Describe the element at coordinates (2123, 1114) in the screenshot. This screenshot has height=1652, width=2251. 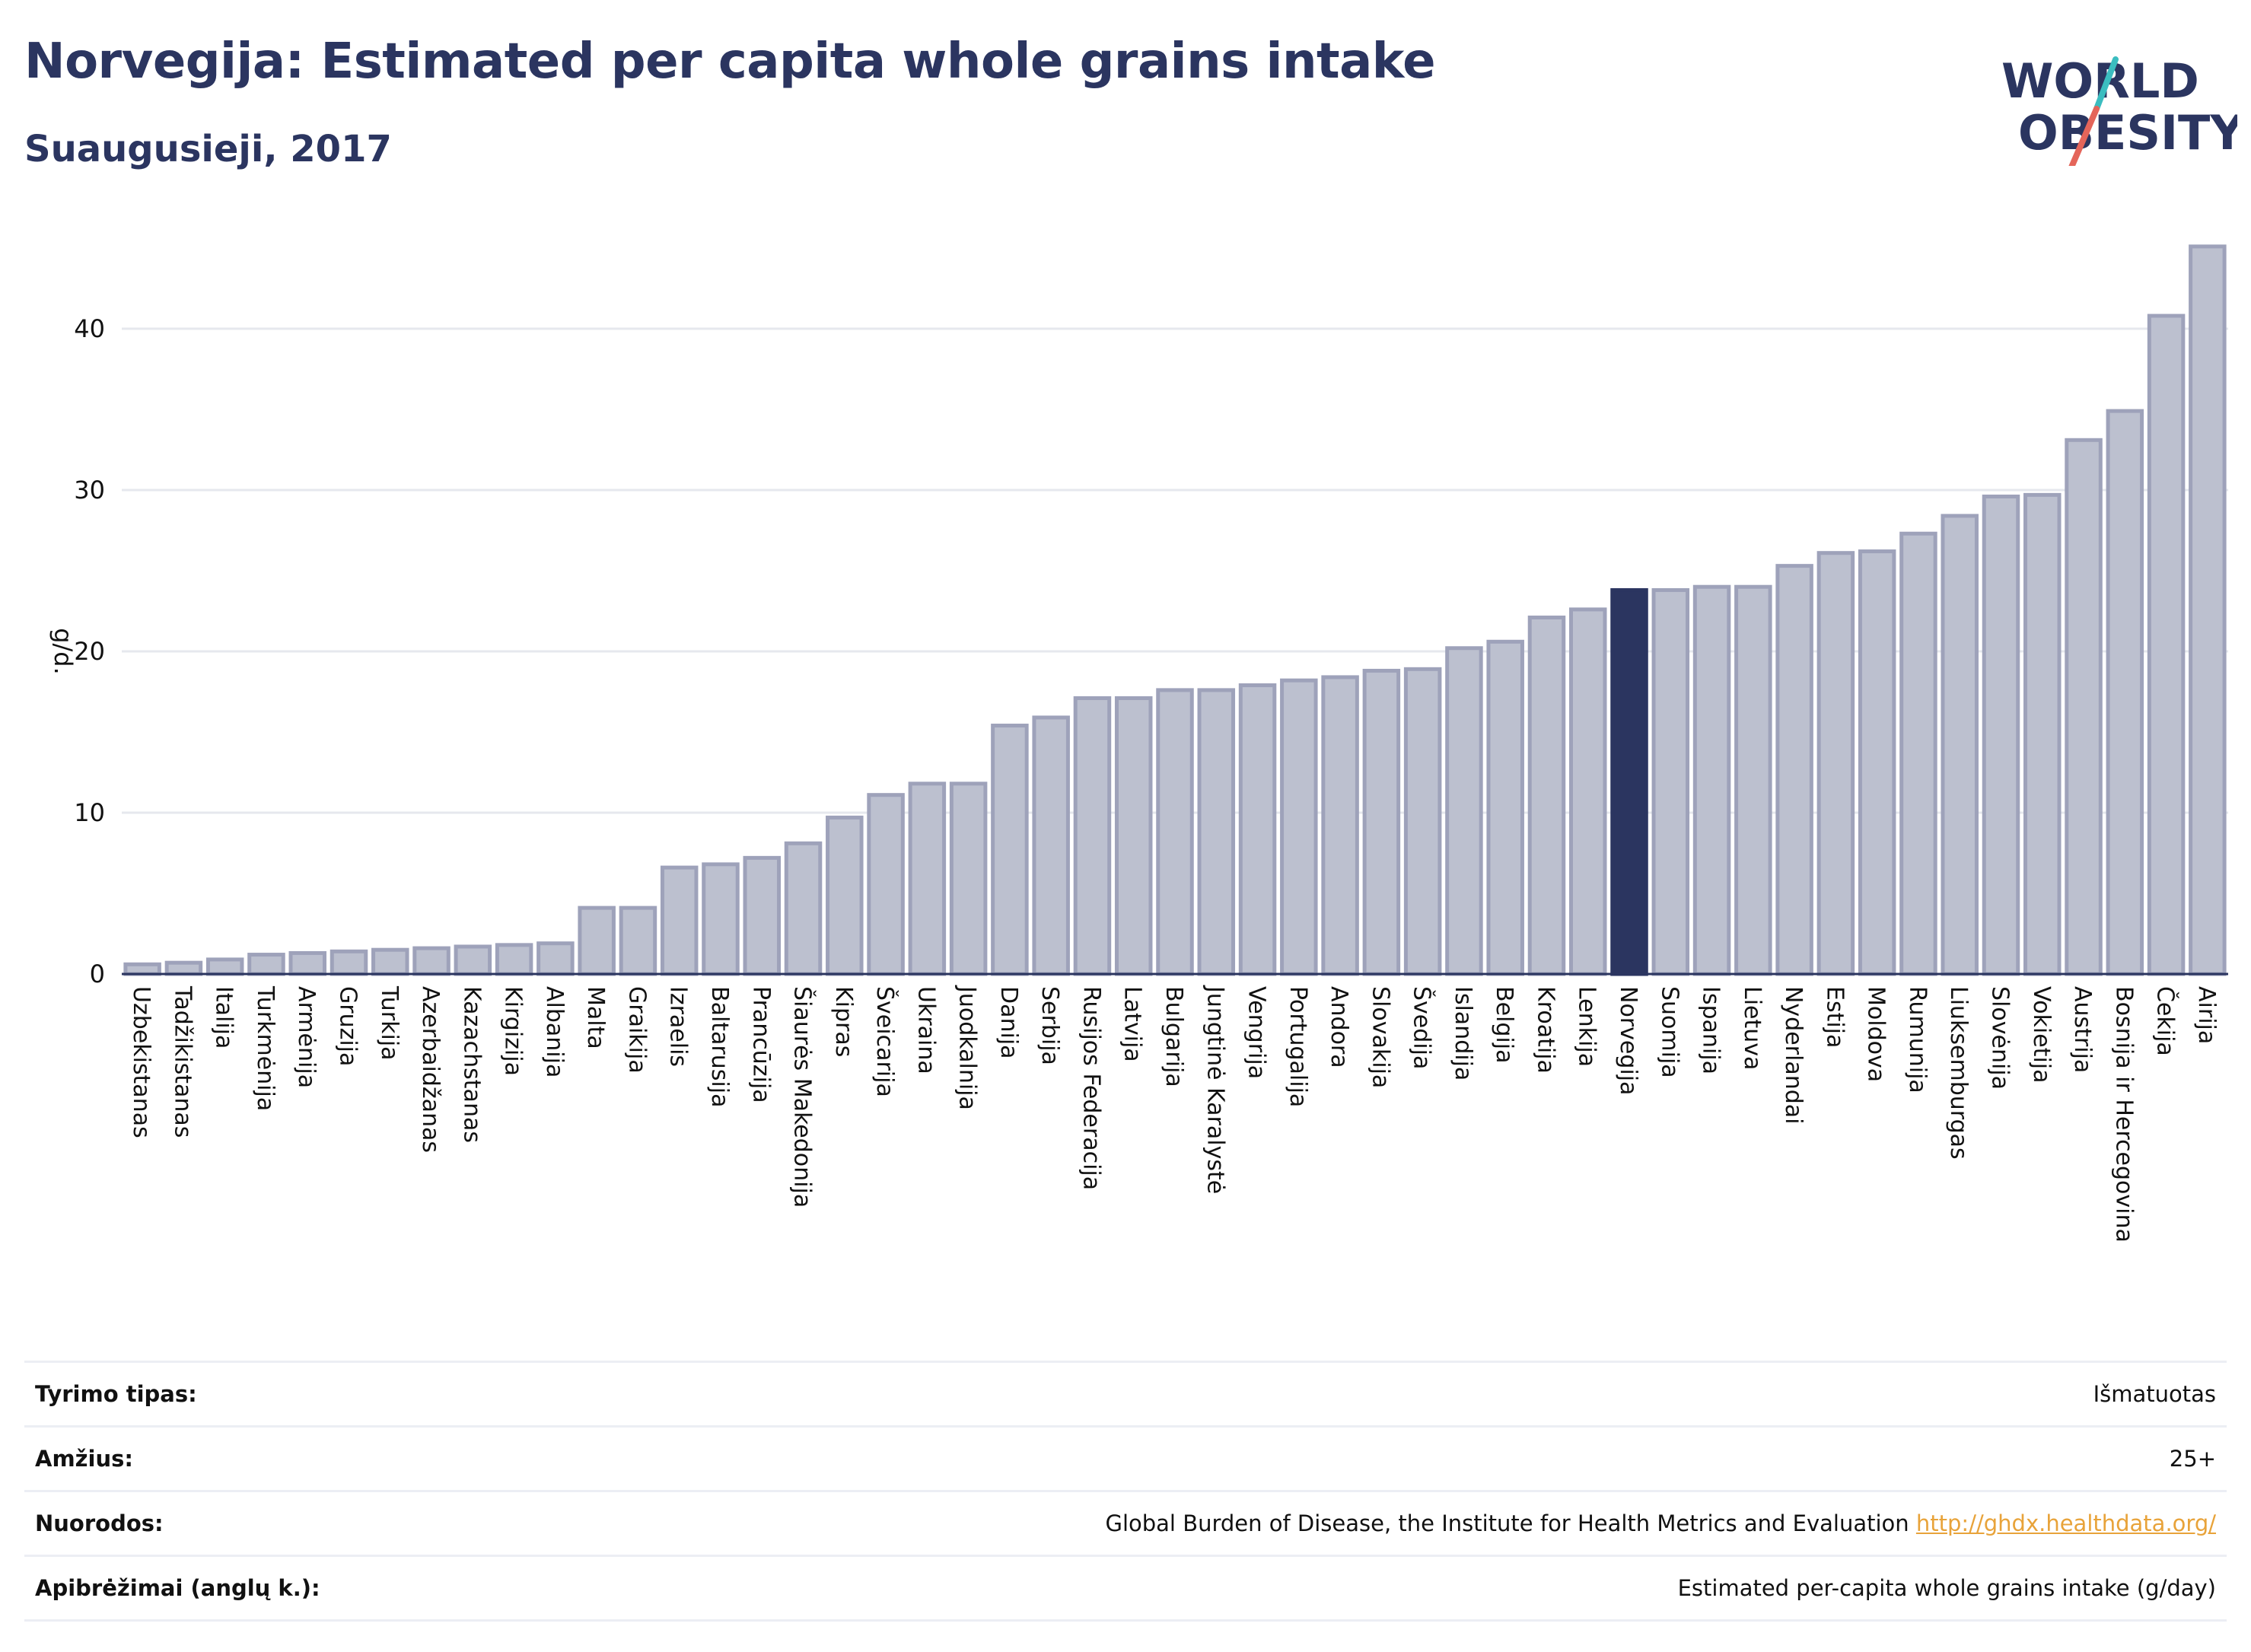
I see `x-tick-label: Bosnija ir Hercegovina` at that location.